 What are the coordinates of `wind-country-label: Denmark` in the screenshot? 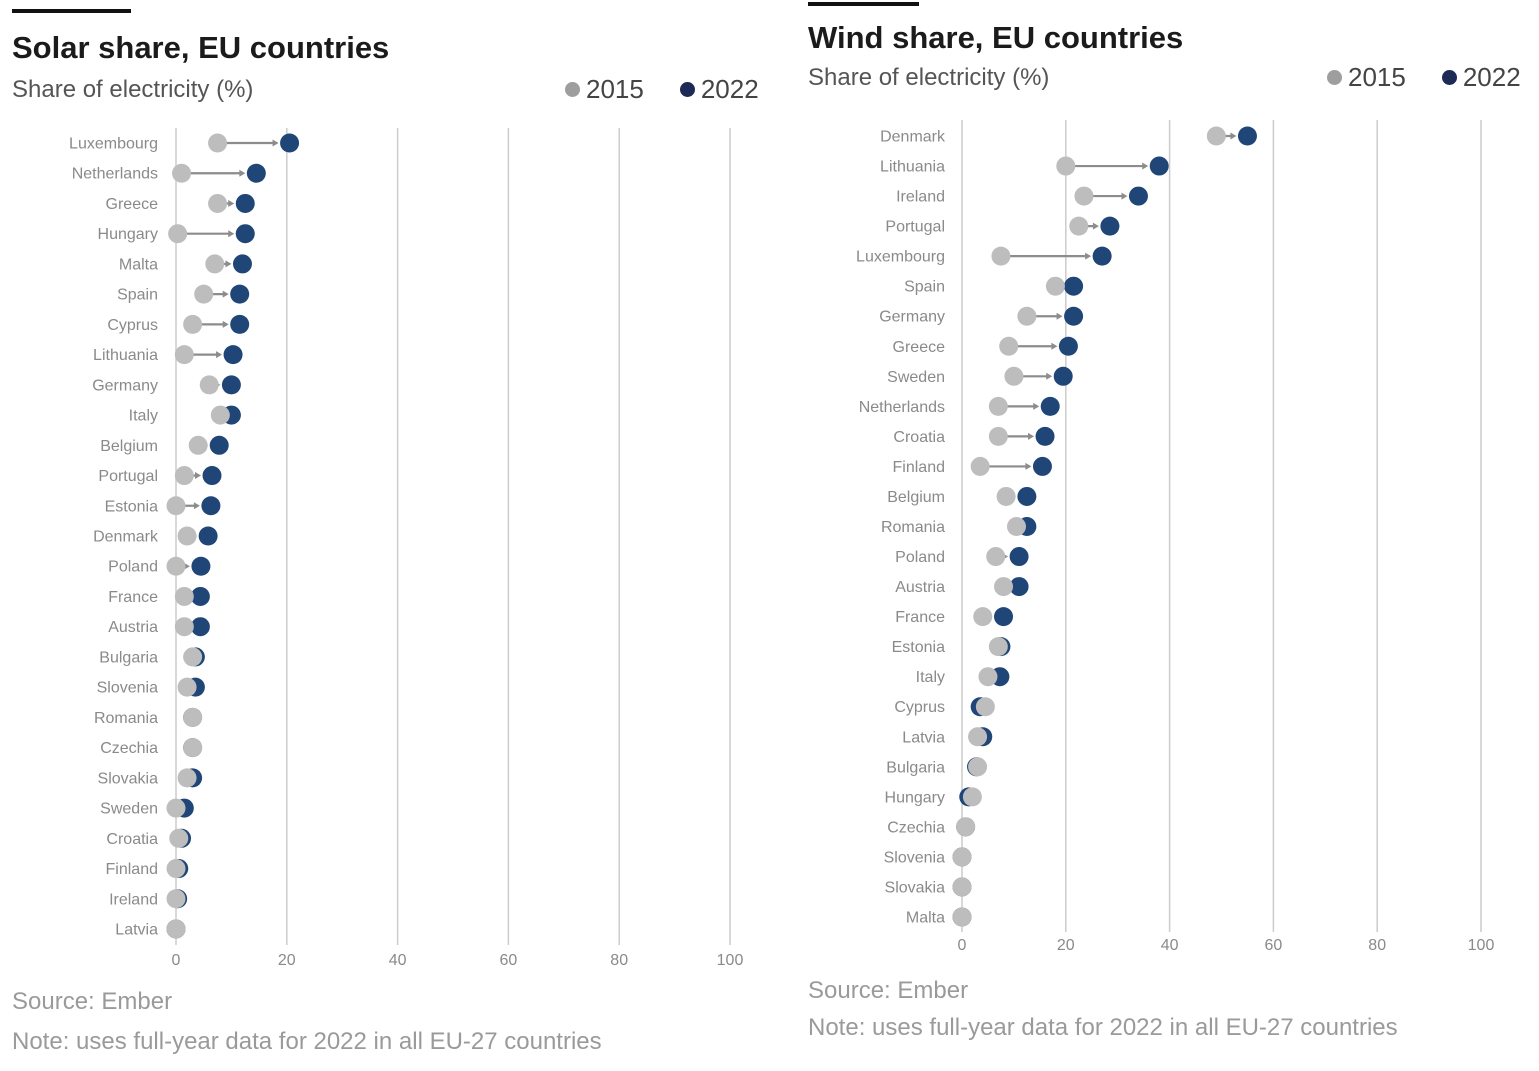 It's located at (913, 137).